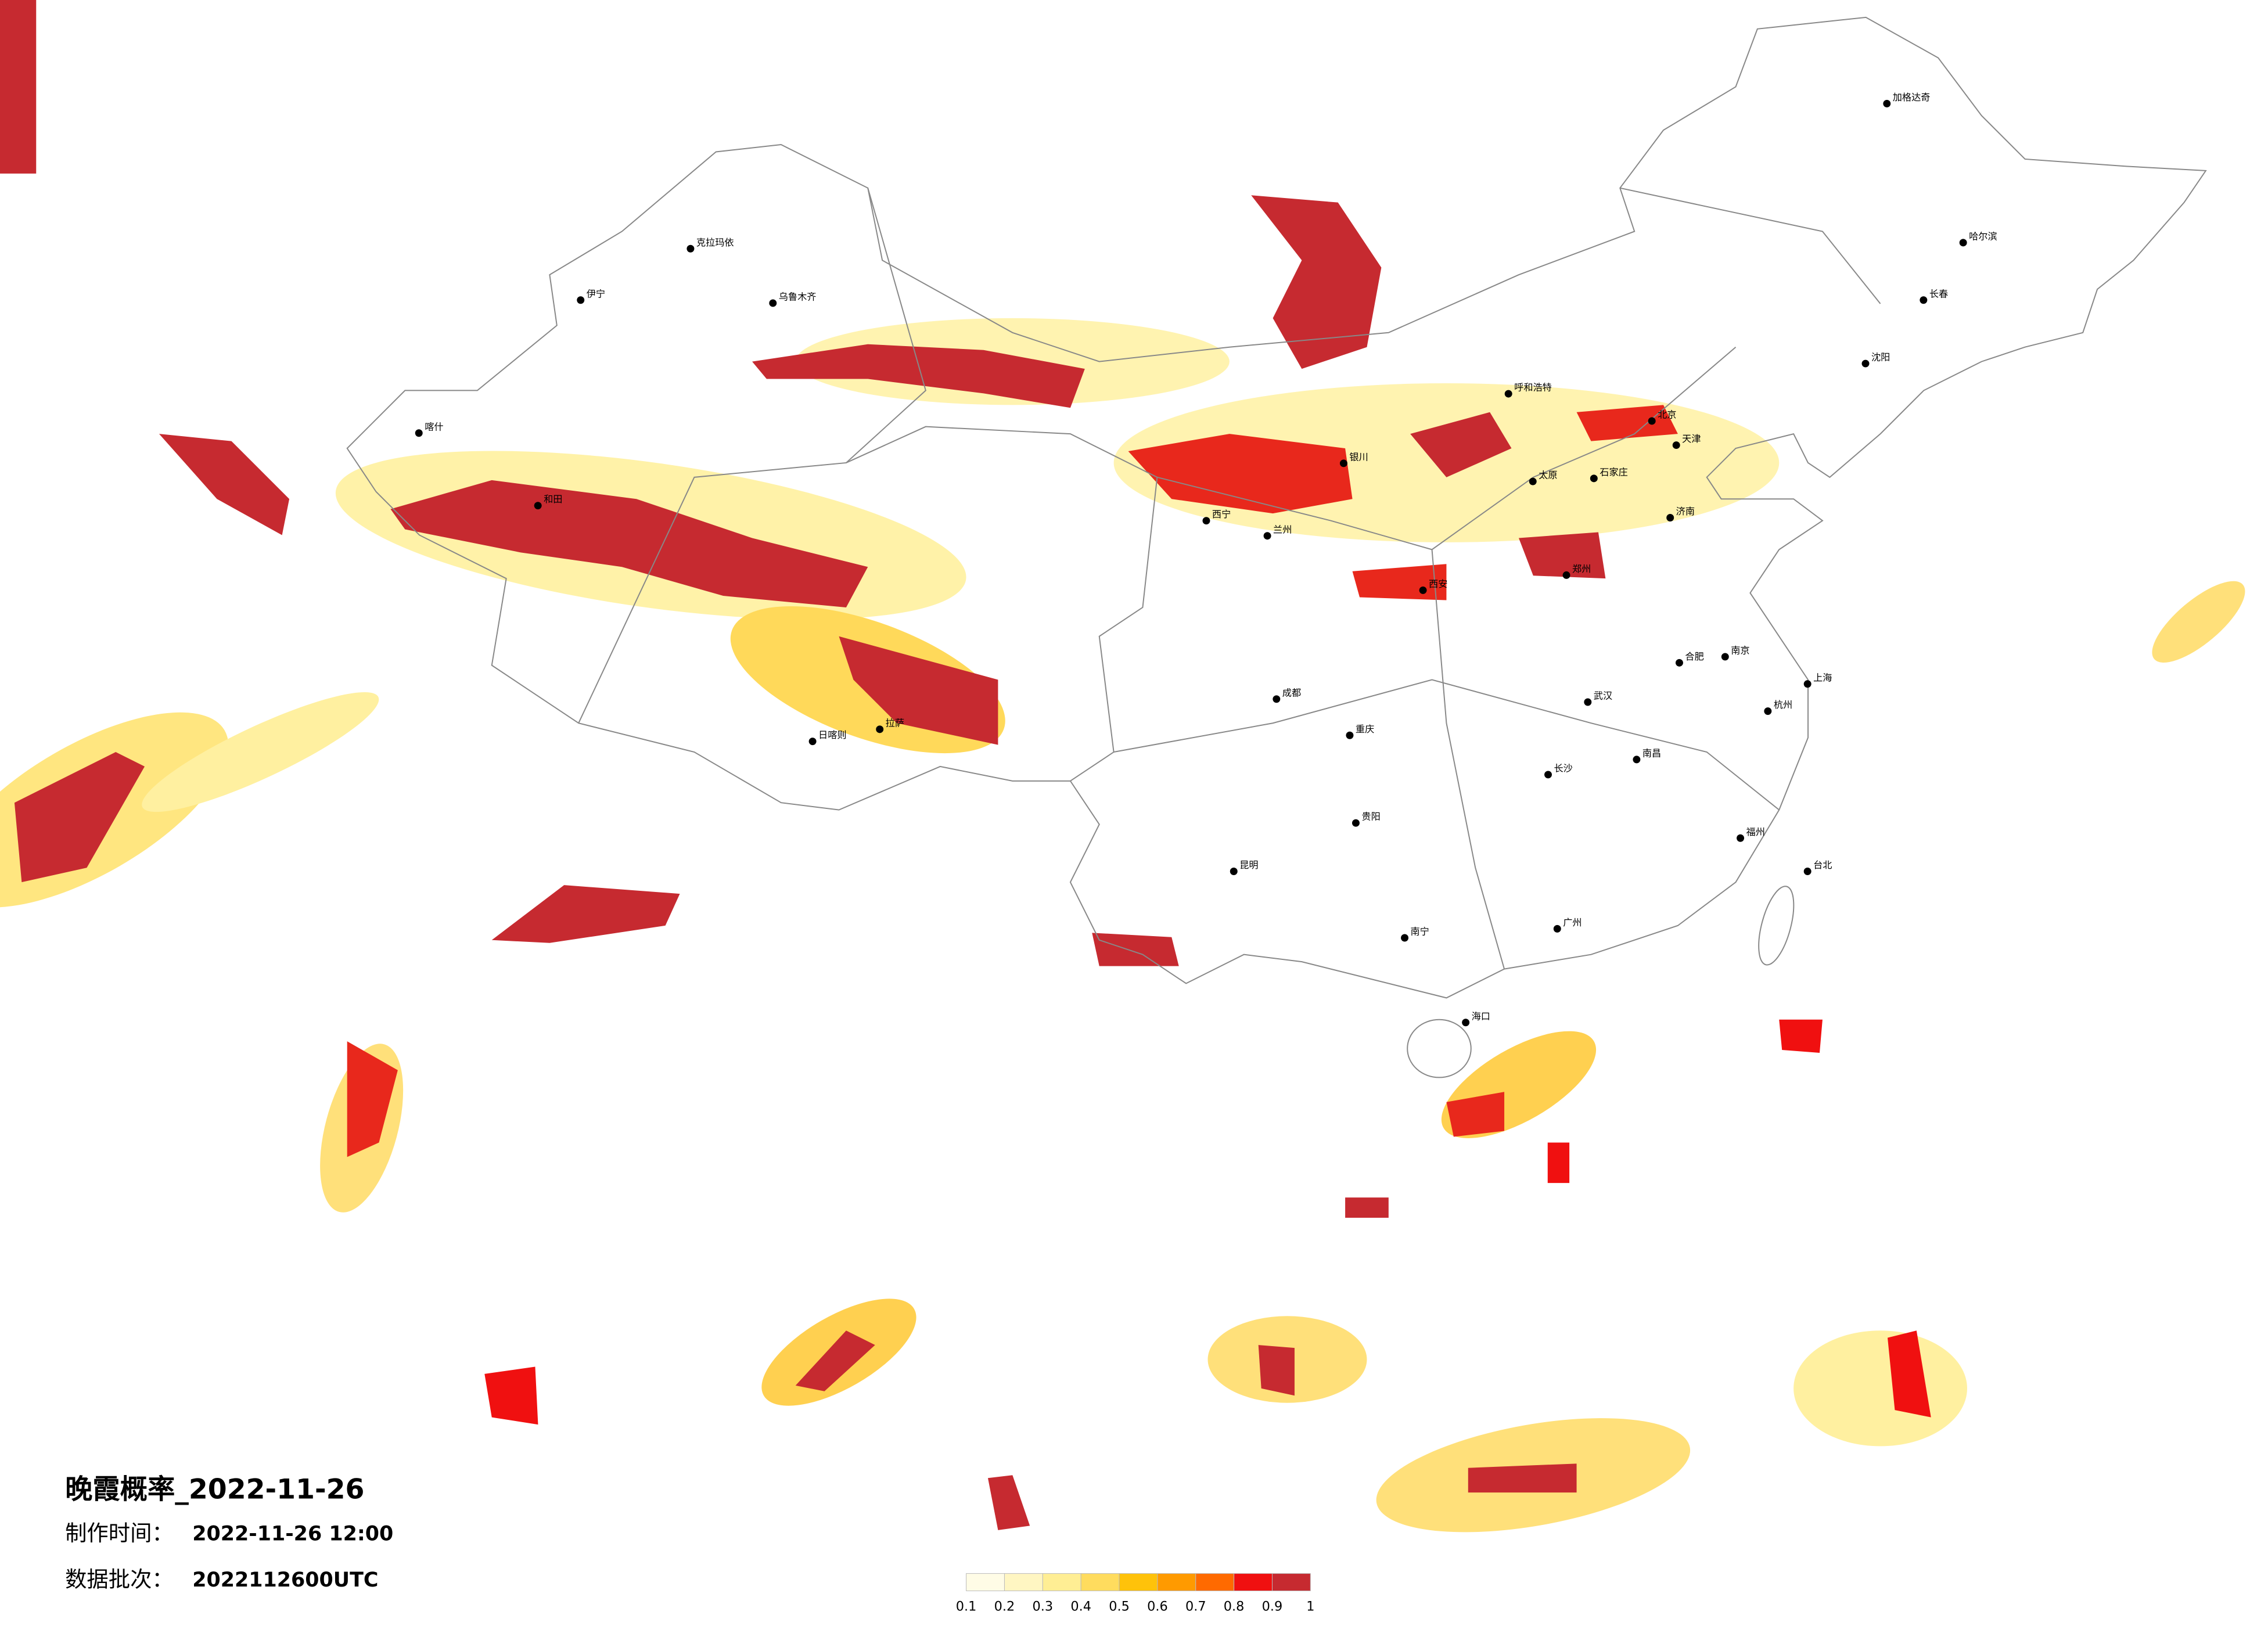  Describe the element at coordinates (1365, 729) in the screenshot. I see `city-label: 重庆` at that location.